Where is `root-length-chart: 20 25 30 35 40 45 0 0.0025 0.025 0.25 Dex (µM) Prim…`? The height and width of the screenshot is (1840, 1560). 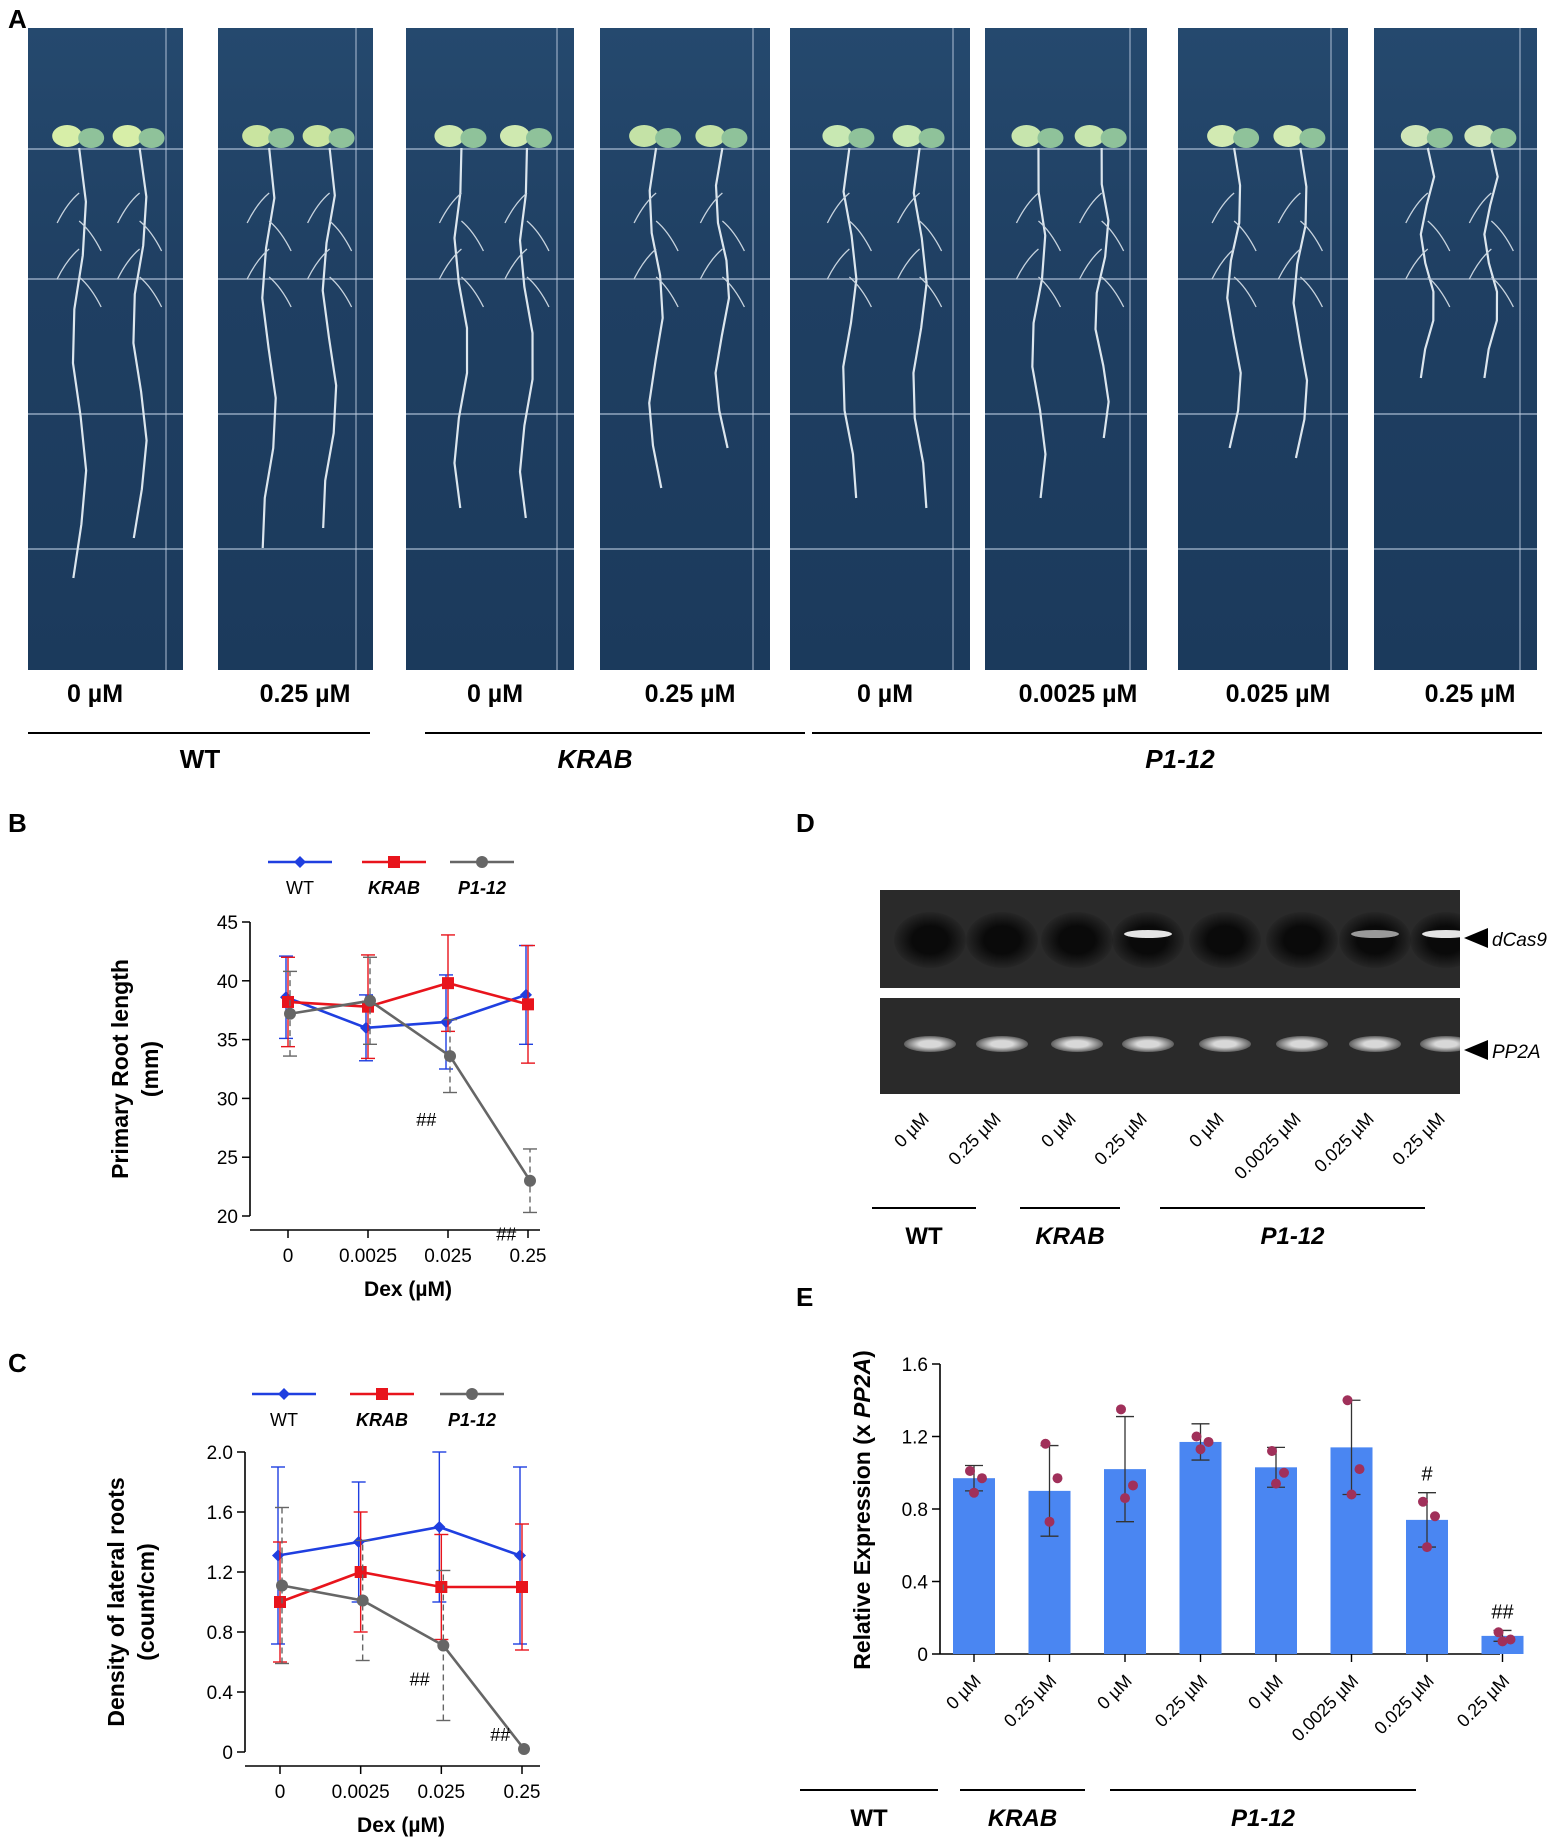
root-length-chart: 20 25 30 35 40 45 0 0.0025 0.025 0.25 Dex (µM) Prim… is located at coordinates (326, 1078).